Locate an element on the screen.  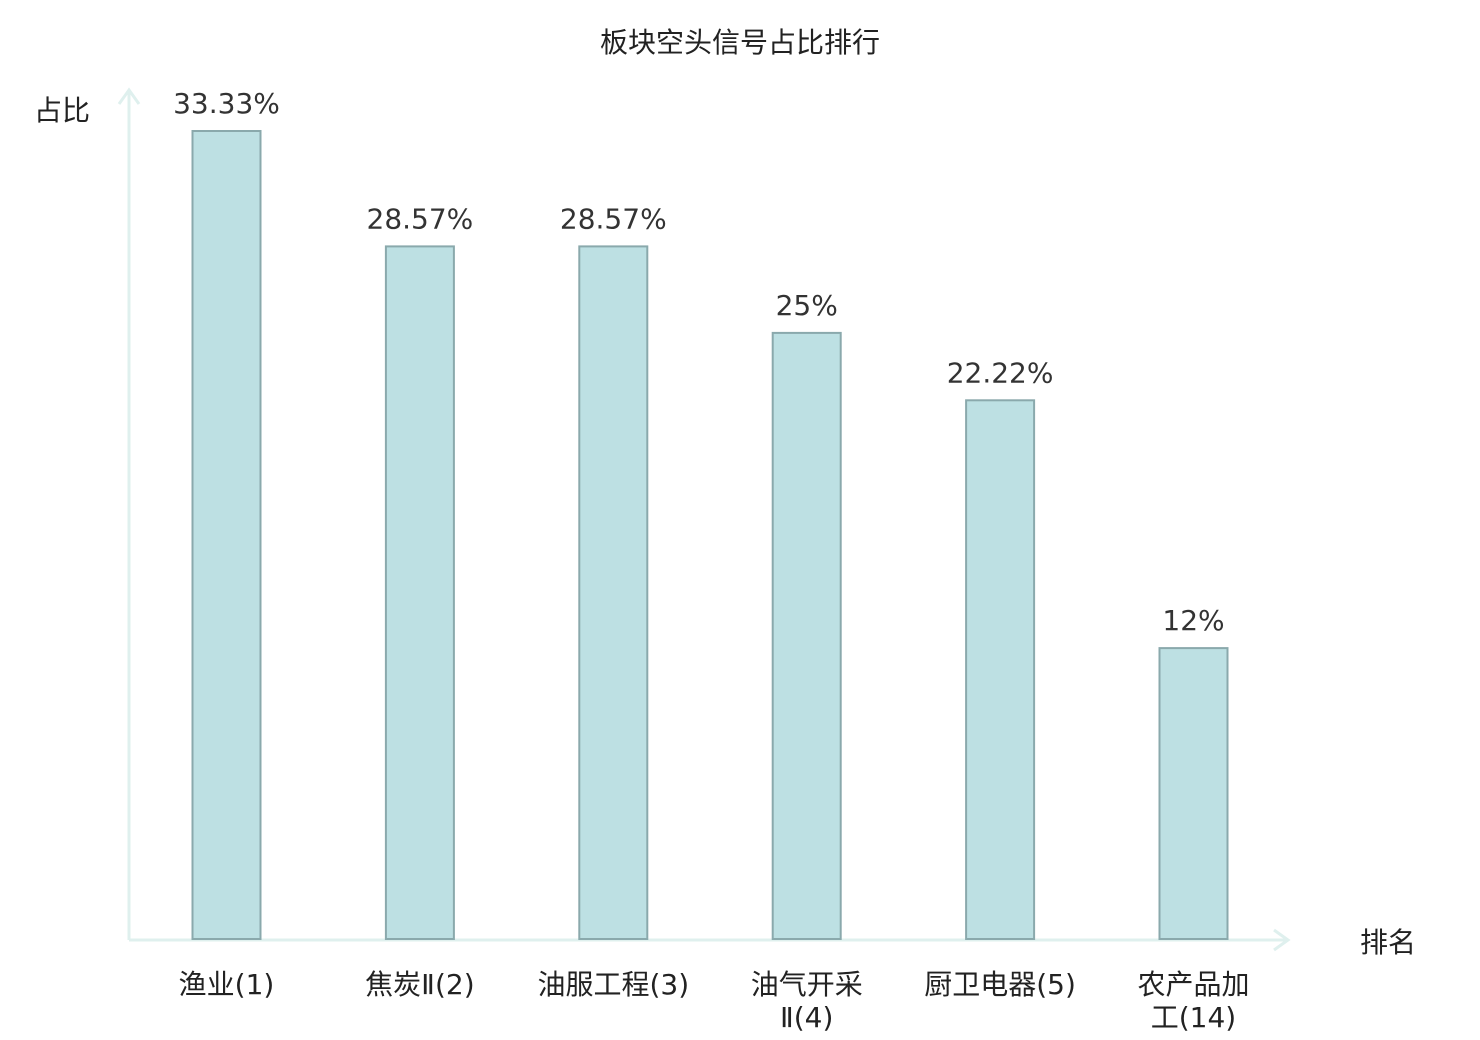
category-label-1: 渔业(1) is located at coordinates (227, 984).